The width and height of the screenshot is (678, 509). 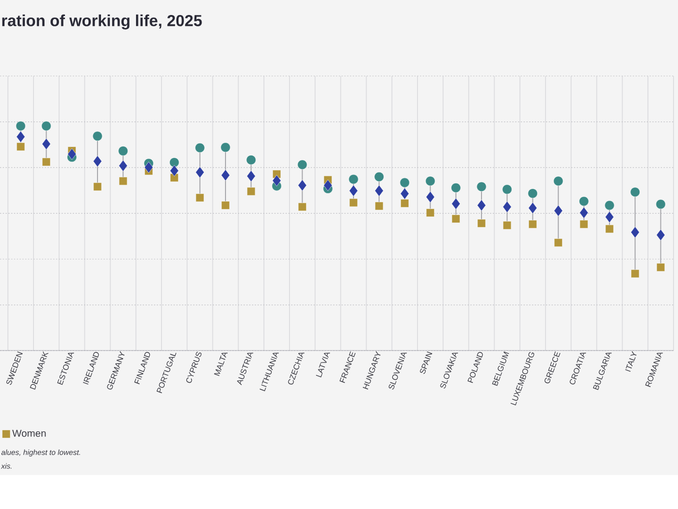 What do you see at coordinates (102, 22) in the screenshot?
I see `chart-title: ration of working life, 2025` at bounding box center [102, 22].